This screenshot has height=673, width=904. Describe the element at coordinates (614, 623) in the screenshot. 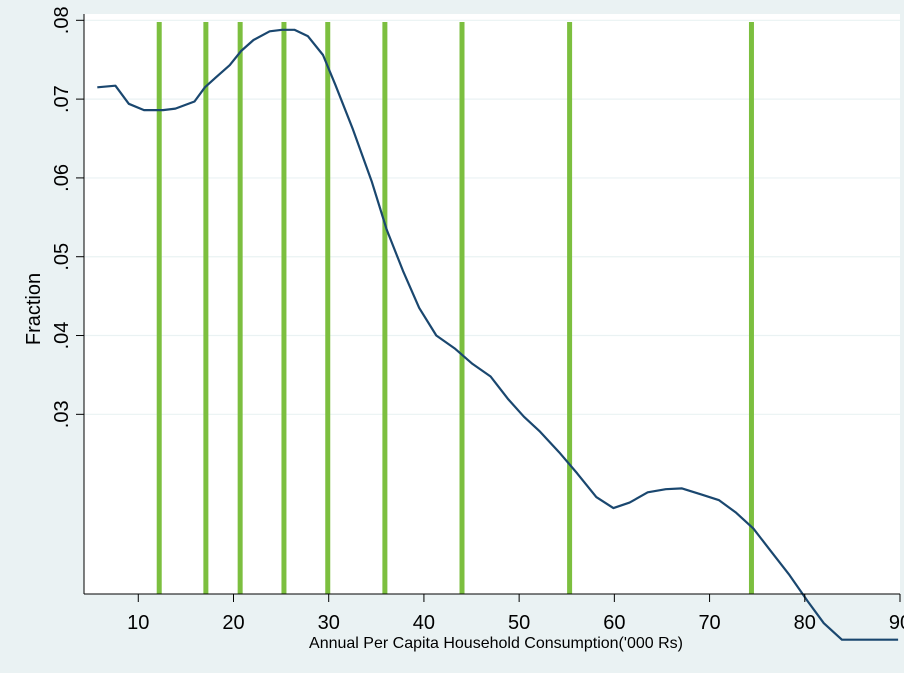

I see `x-tick-label: 60` at that location.